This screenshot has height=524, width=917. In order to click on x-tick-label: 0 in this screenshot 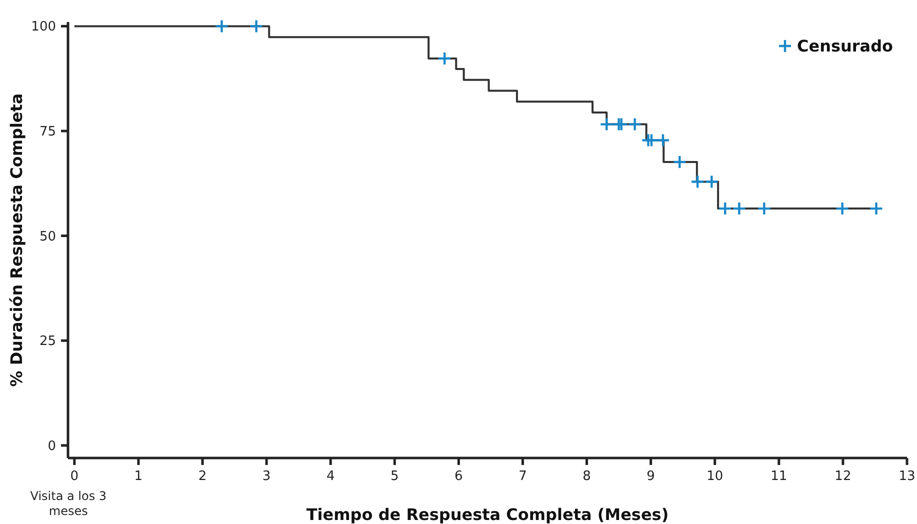, I will do `click(74, 476)`.